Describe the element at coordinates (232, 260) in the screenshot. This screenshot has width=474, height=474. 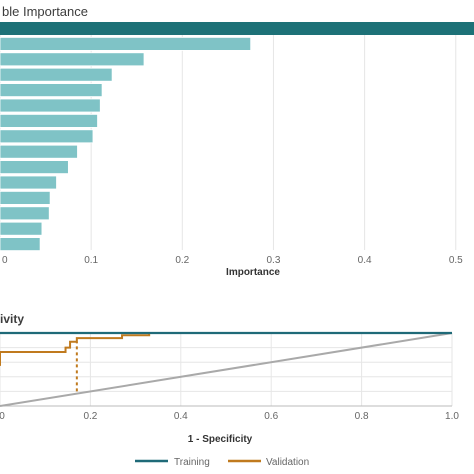
I see `importance-tick-labels: 0 0.1 0.2 0.3 0.4 0.5` at that location.